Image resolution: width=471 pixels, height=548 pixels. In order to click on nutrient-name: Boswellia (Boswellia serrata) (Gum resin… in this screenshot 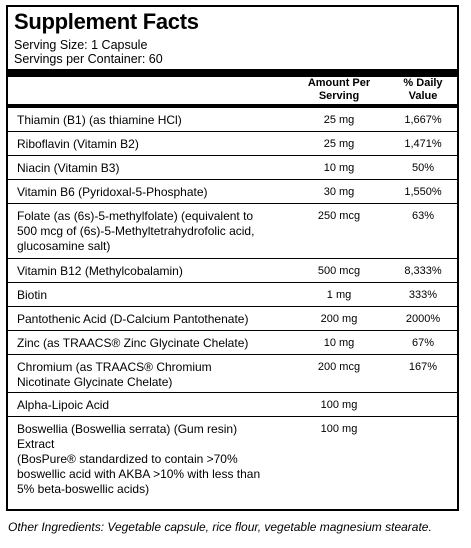, I will do `click(150, 459)`.